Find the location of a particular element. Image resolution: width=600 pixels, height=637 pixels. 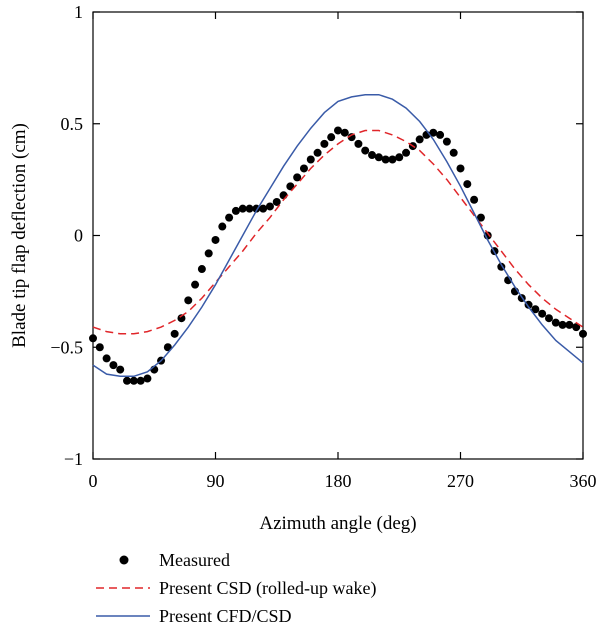

y-tick-label: −1 is located at coordinates (73, 459).